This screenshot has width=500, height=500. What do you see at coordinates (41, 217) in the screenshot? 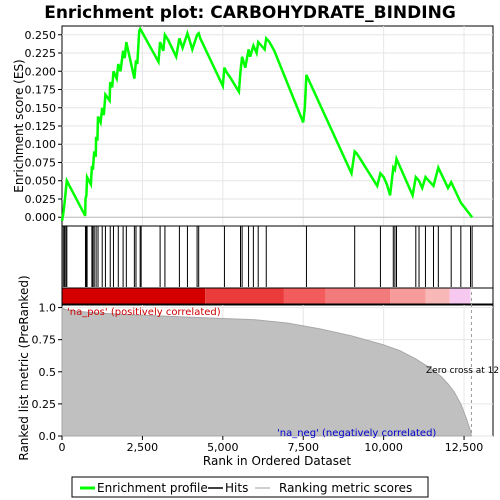
I see `es-y-tick-label: 0.000` at bounding box center [41, 217].